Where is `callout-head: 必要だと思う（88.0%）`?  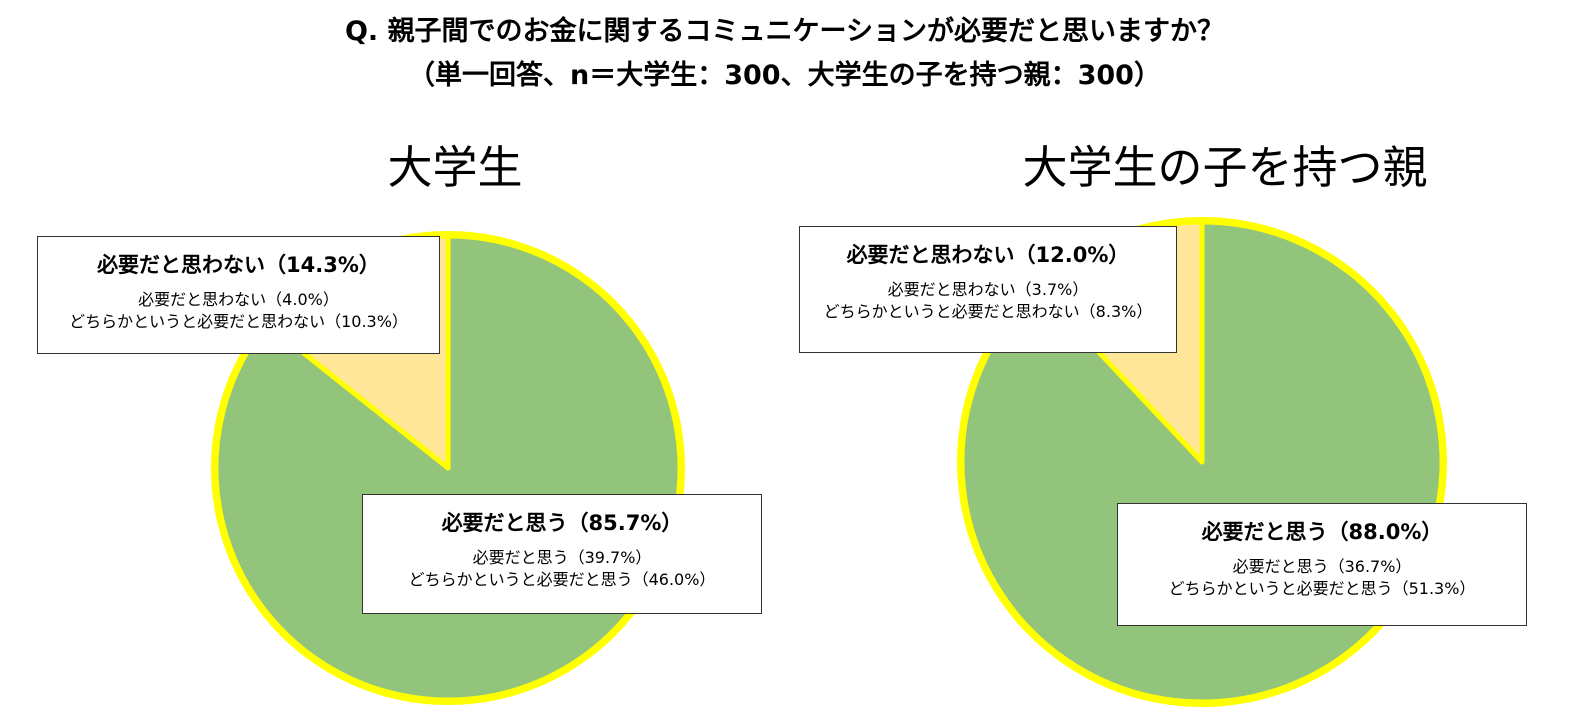 callout-head: 必要だと思う（88.0%） is located at coordinates (1322, 532).